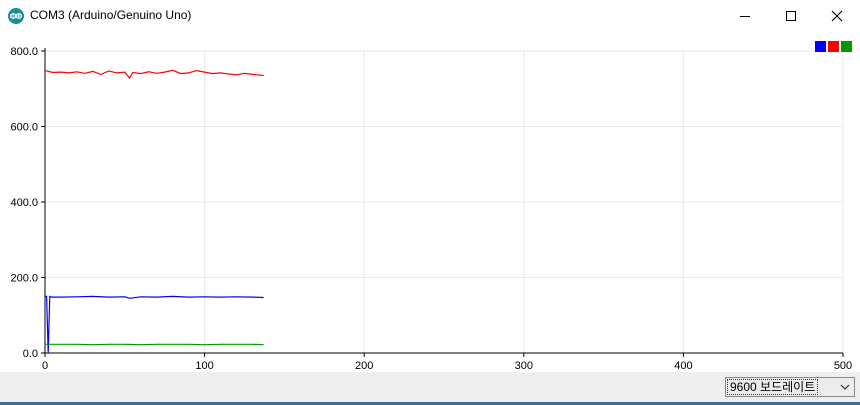 This screenshot has width=860, height=405. Describe the element at coordinates (843, 366) in the screenshot. I see `x-tick-label: 500` at that location.